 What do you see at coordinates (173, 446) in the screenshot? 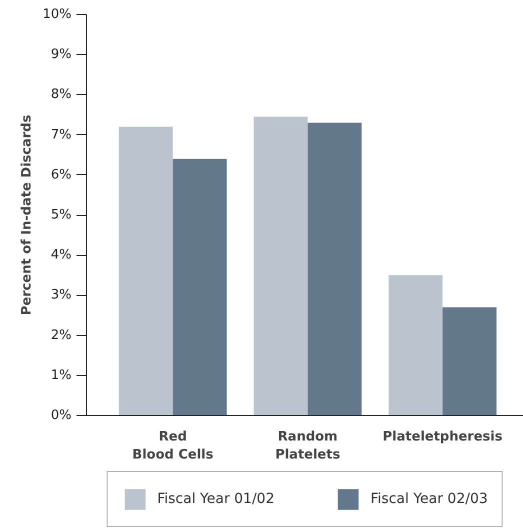
I see `x-tick-label: Red Blood Cells` at bounding box center [173, 446].